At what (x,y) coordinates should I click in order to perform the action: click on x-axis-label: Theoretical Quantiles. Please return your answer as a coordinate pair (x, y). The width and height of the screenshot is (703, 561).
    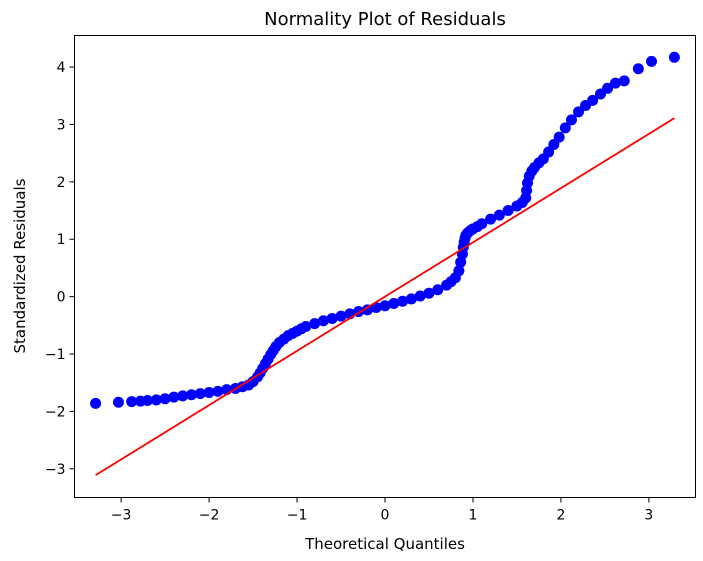
    Looking at the image, I should click on (384, 544).